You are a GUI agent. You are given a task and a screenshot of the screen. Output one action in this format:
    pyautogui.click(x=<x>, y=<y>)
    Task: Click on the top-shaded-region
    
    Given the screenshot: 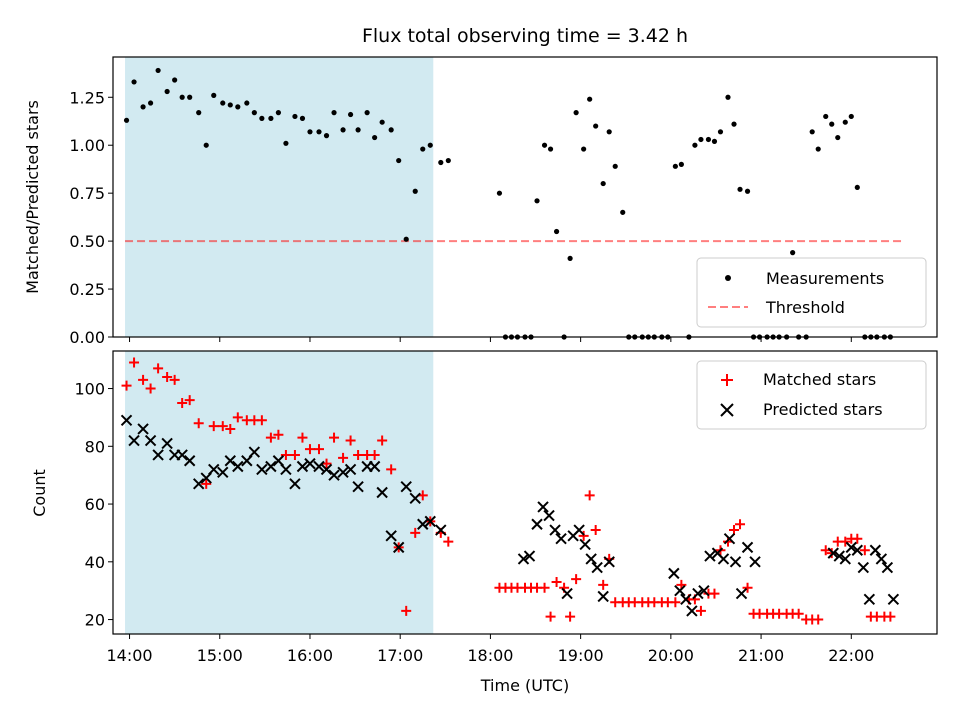 What is the action you would take?
    pyautogui.click(x=279, y=197)
    